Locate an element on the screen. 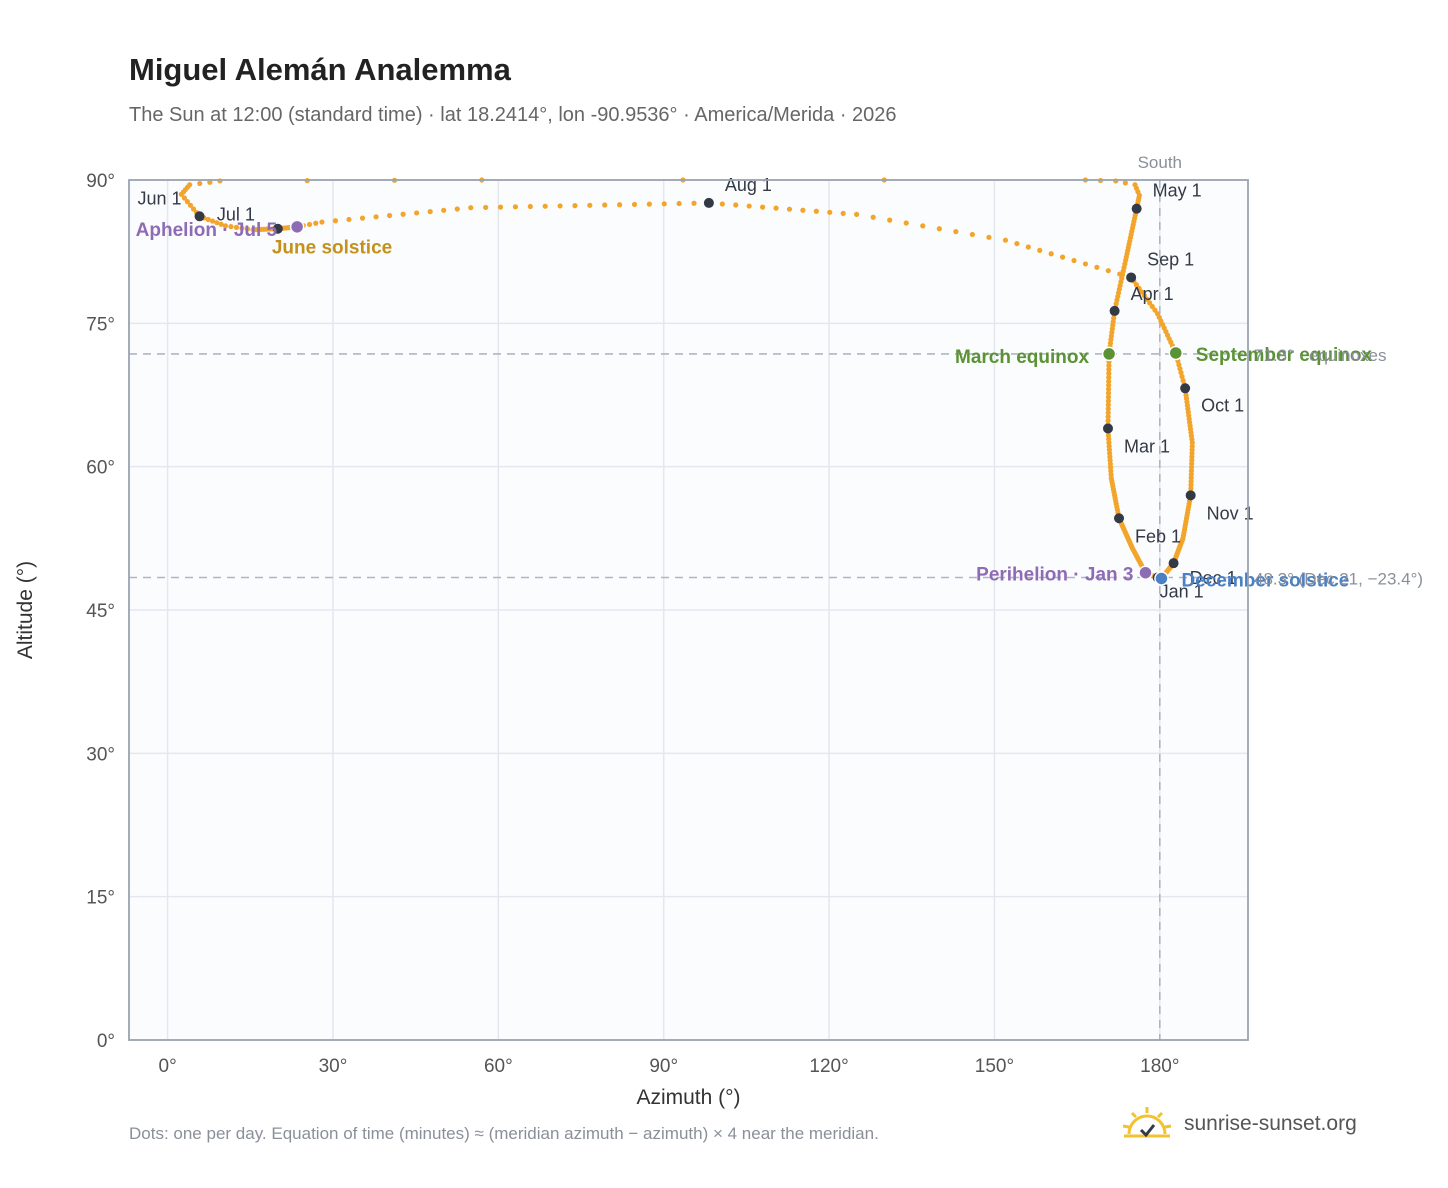 This screenshot has width=1448, height=1188. month-label: Apr 1 is located at coordinates (1152, 294).